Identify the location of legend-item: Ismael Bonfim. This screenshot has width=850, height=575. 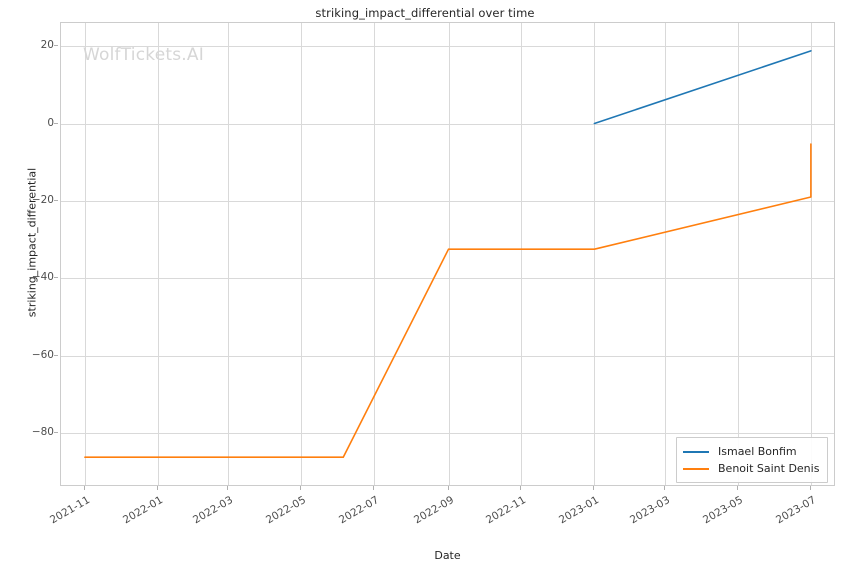
(751, 451).